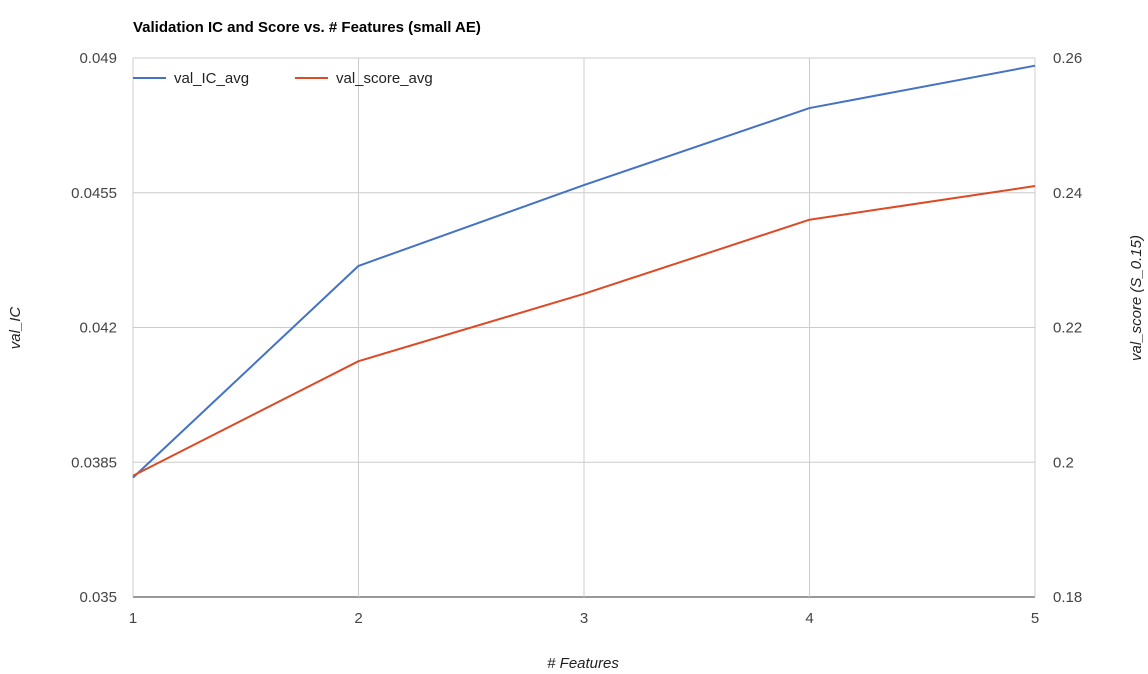  I want to click on legend: val_IC_avg val_score_avg, so click(283, 78).